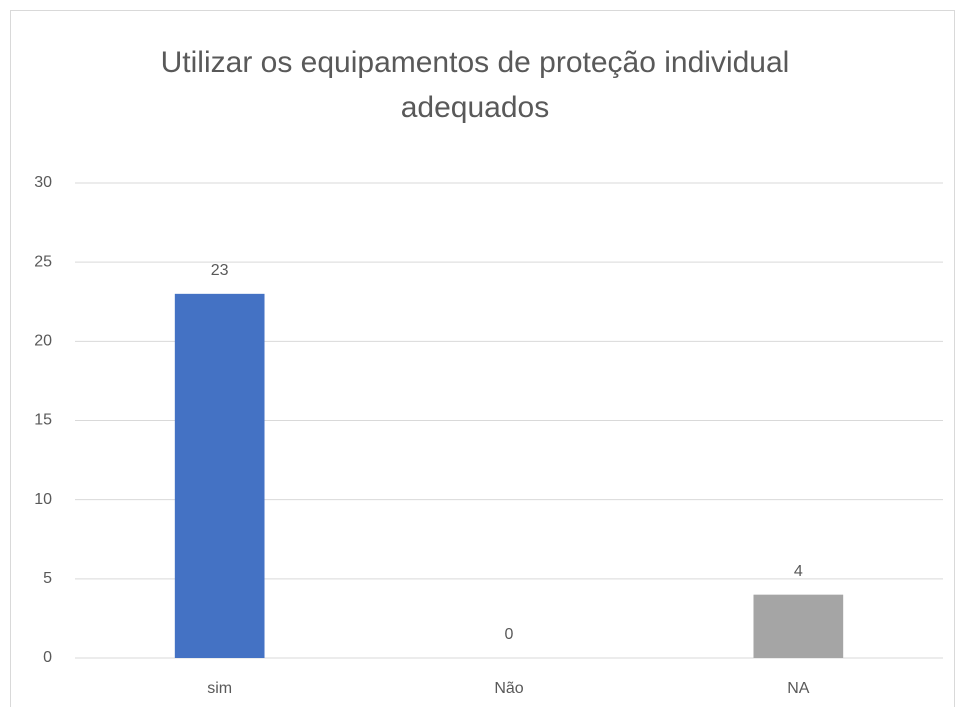 Image resolution: width=955 pixels, height=707 pixels. Describe the element at coordinates (798, 571) in the screenshot. I see `data-label: 4` at that location.